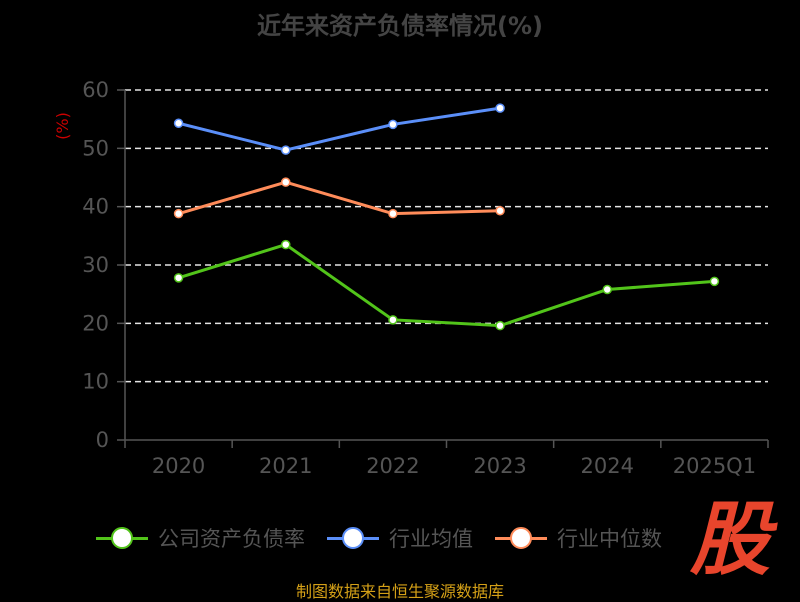 This screenshot has height=602, width=800. What do you see at coordinates (95, 265) in the screenshot?
I see `y-tick-label: 30` at bounding box center [95, 265].